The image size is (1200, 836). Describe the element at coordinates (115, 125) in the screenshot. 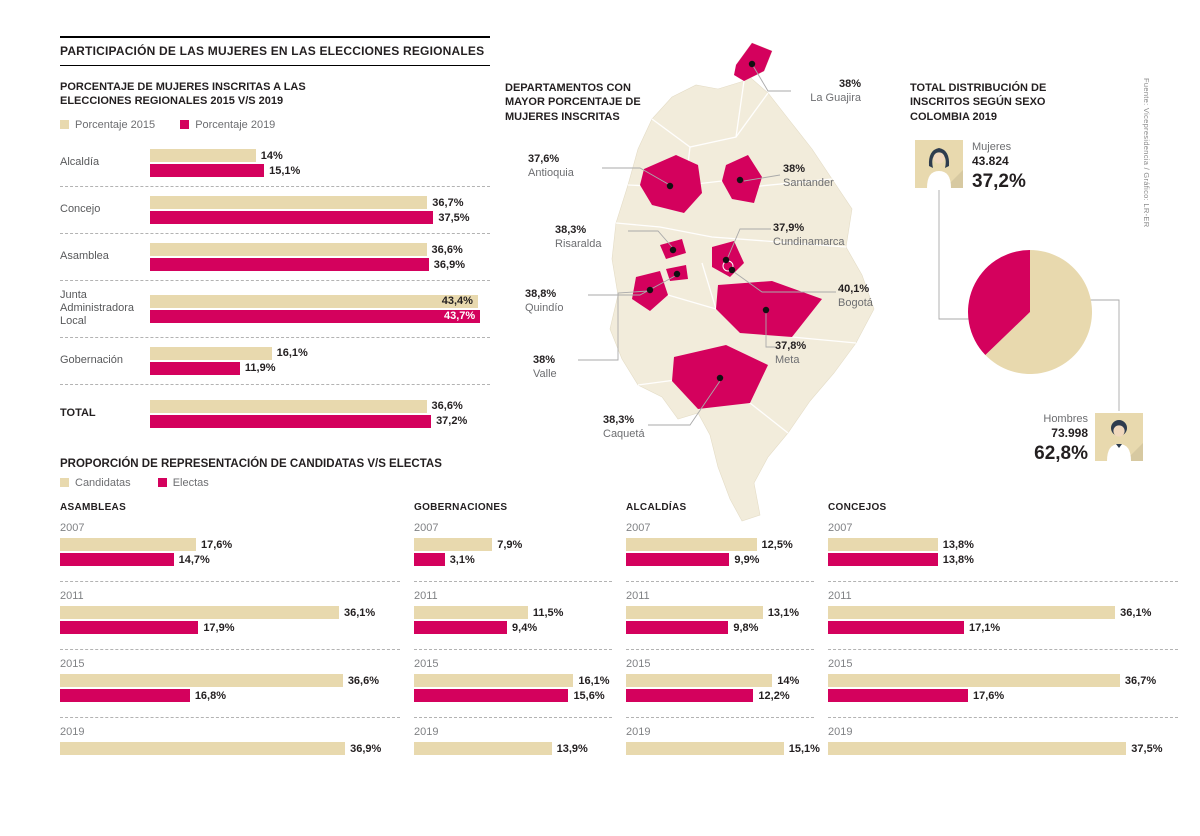

I see `legend-label-2015: Porcentaje 2015` at that location.